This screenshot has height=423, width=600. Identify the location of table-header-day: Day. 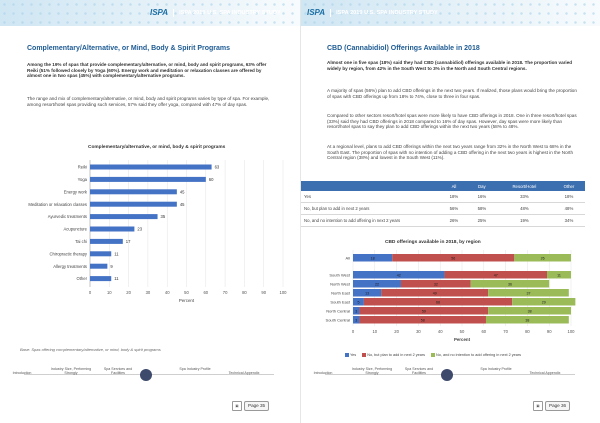
(481, 186).